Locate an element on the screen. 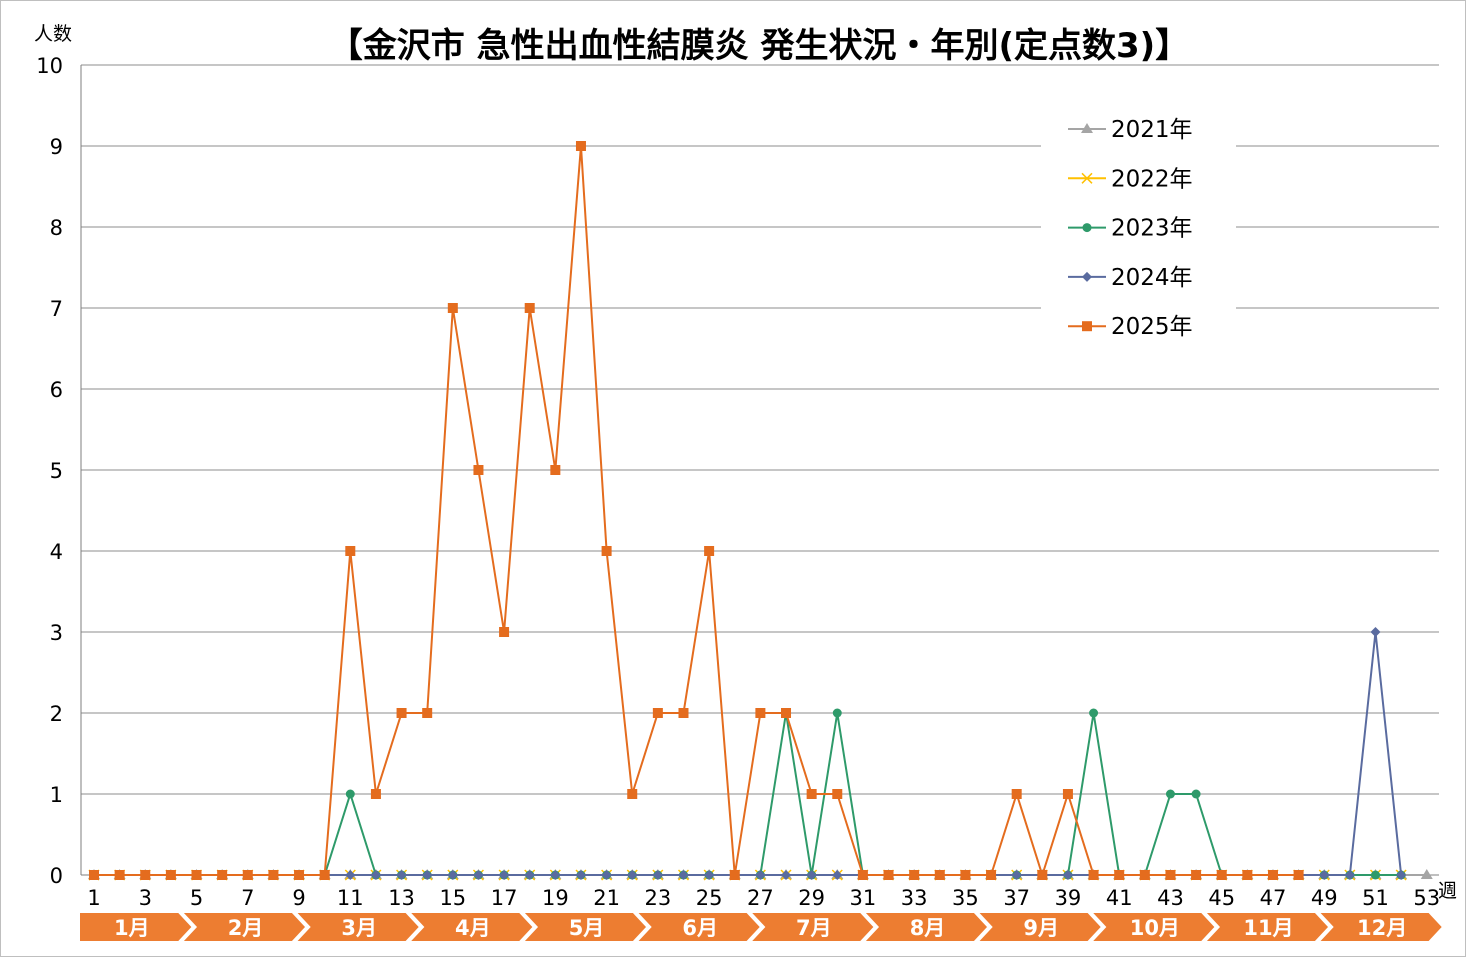 The height and width of the screenshot is (958, 1466). legend-label: 2022年 is located at coordinates (1152, 179).